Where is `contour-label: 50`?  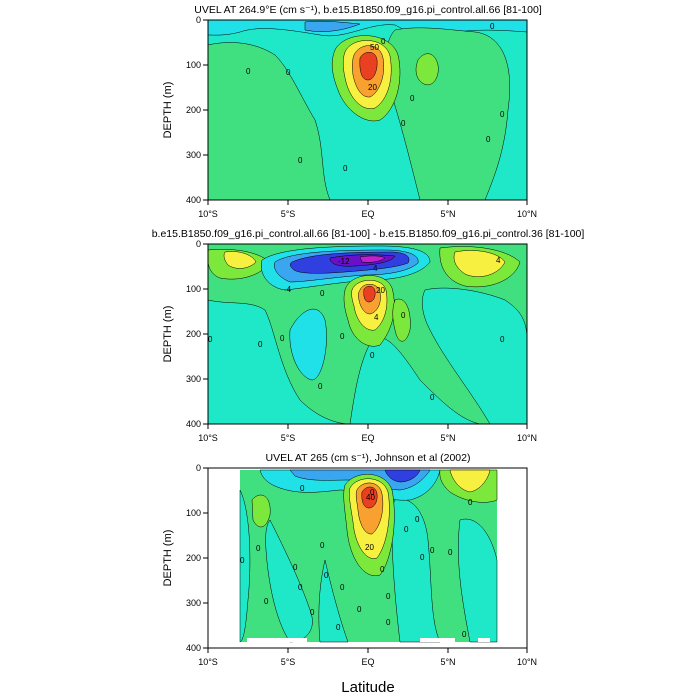
contour-label: 50 is located at coordinates (374, 47).